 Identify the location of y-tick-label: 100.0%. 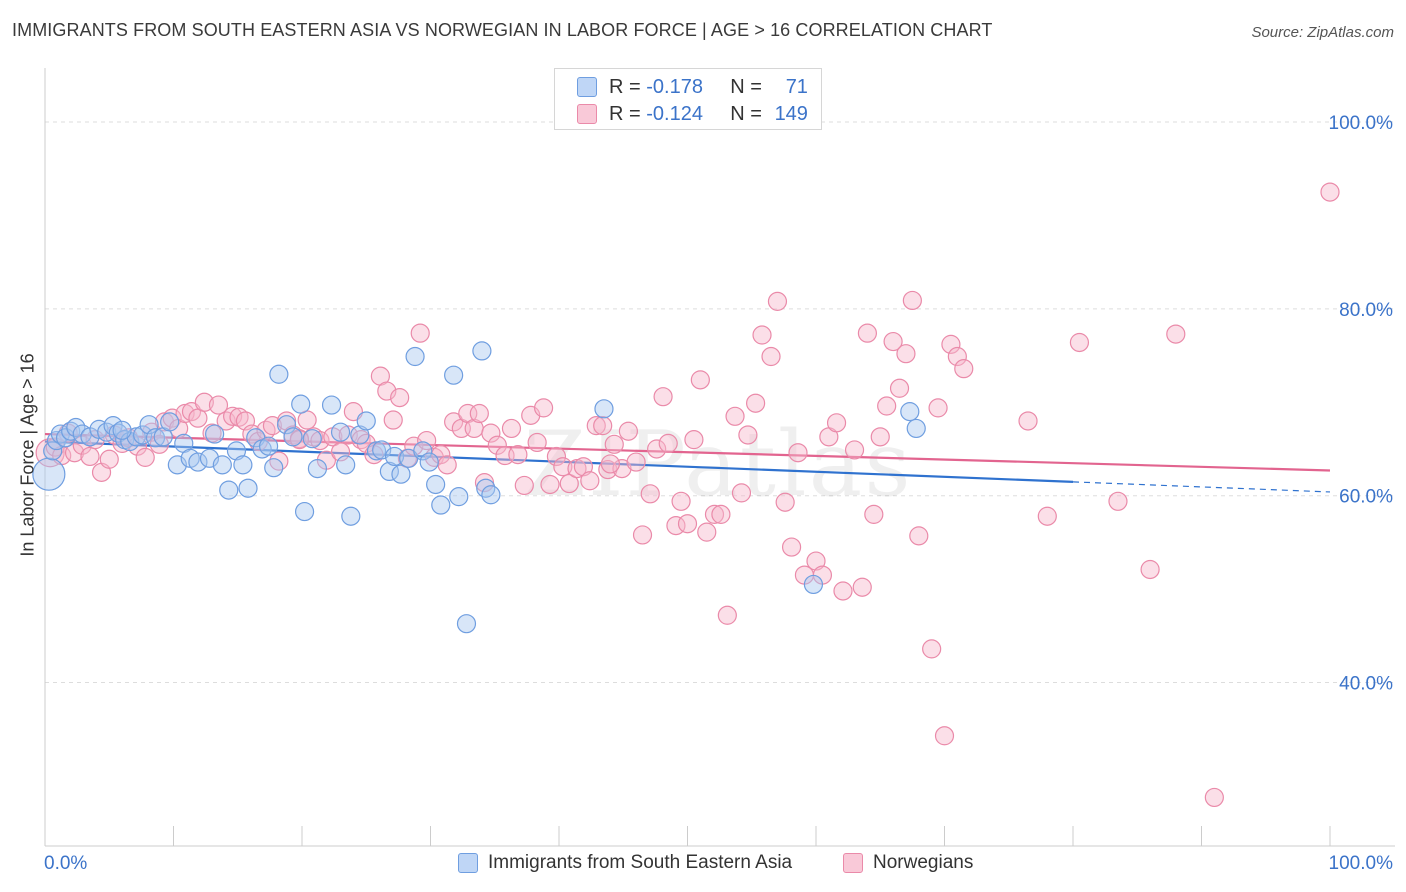
(1361, 123).